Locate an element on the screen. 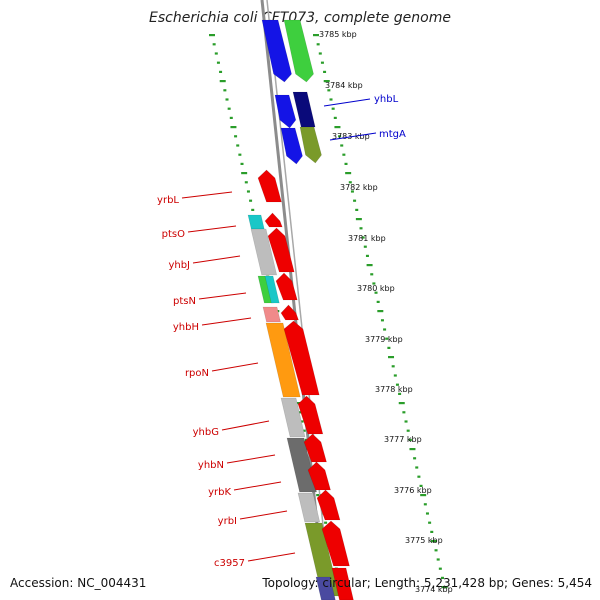 This screenshot has width=600, height=600. gene-label-ptsO: ptsO is located at coordinates (173, 234).